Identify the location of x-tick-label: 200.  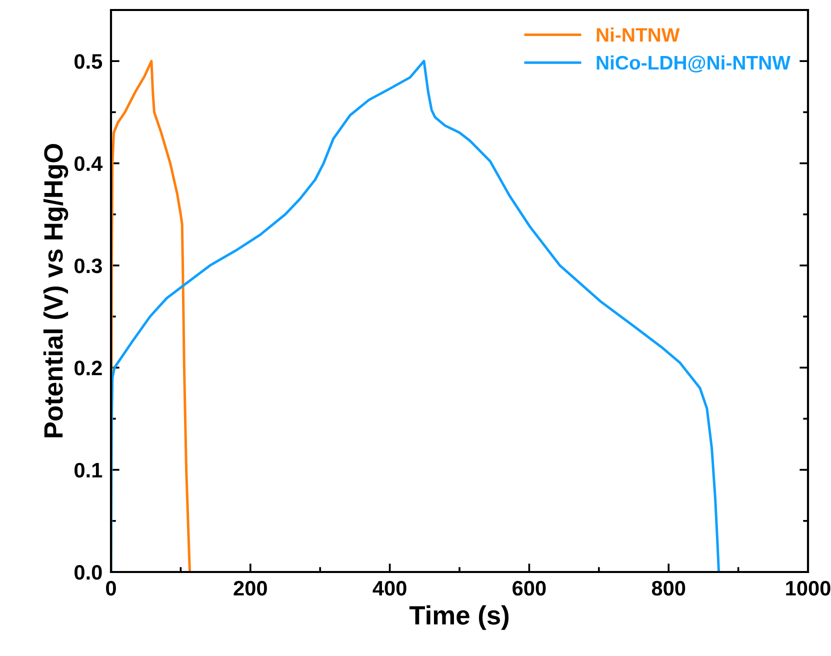
(250, 588).